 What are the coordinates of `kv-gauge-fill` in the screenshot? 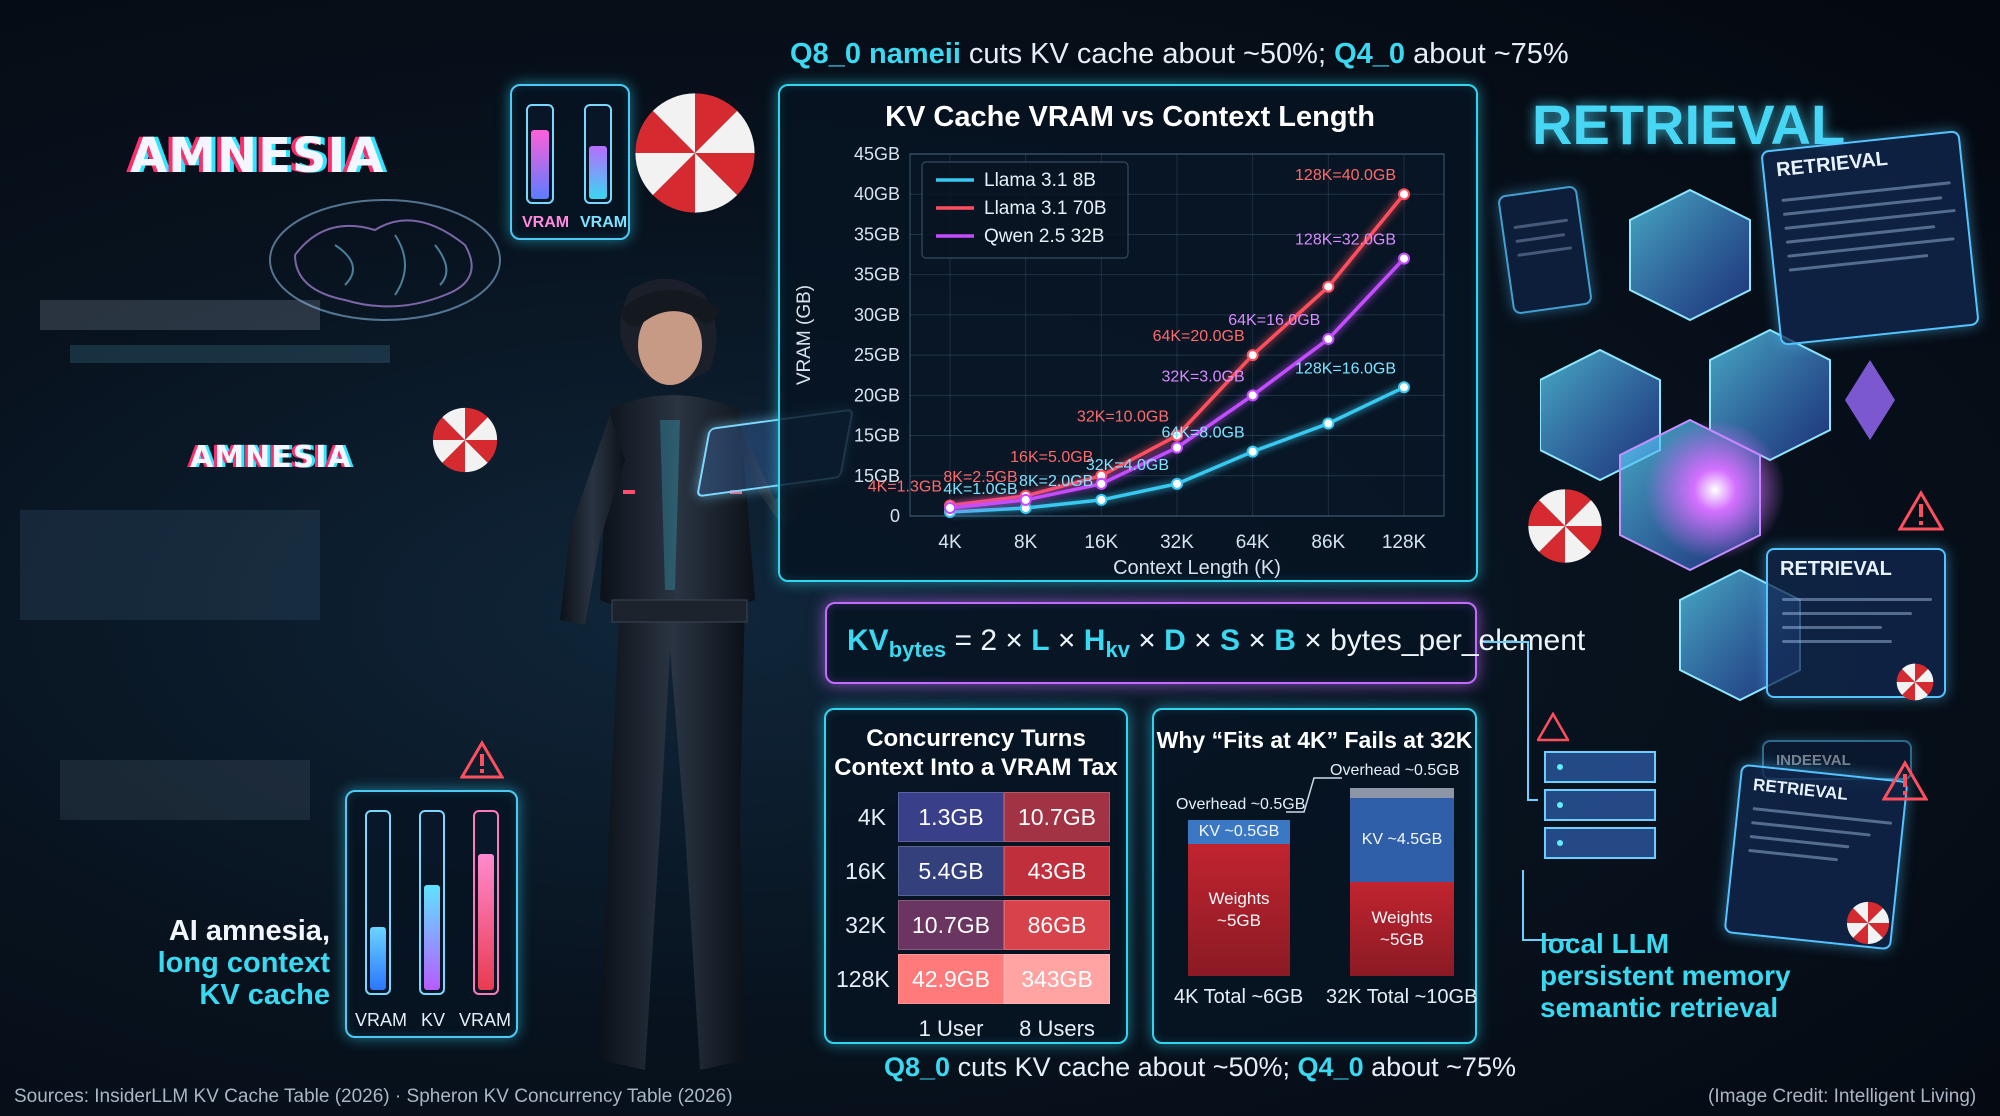 It's located at (432, 937).